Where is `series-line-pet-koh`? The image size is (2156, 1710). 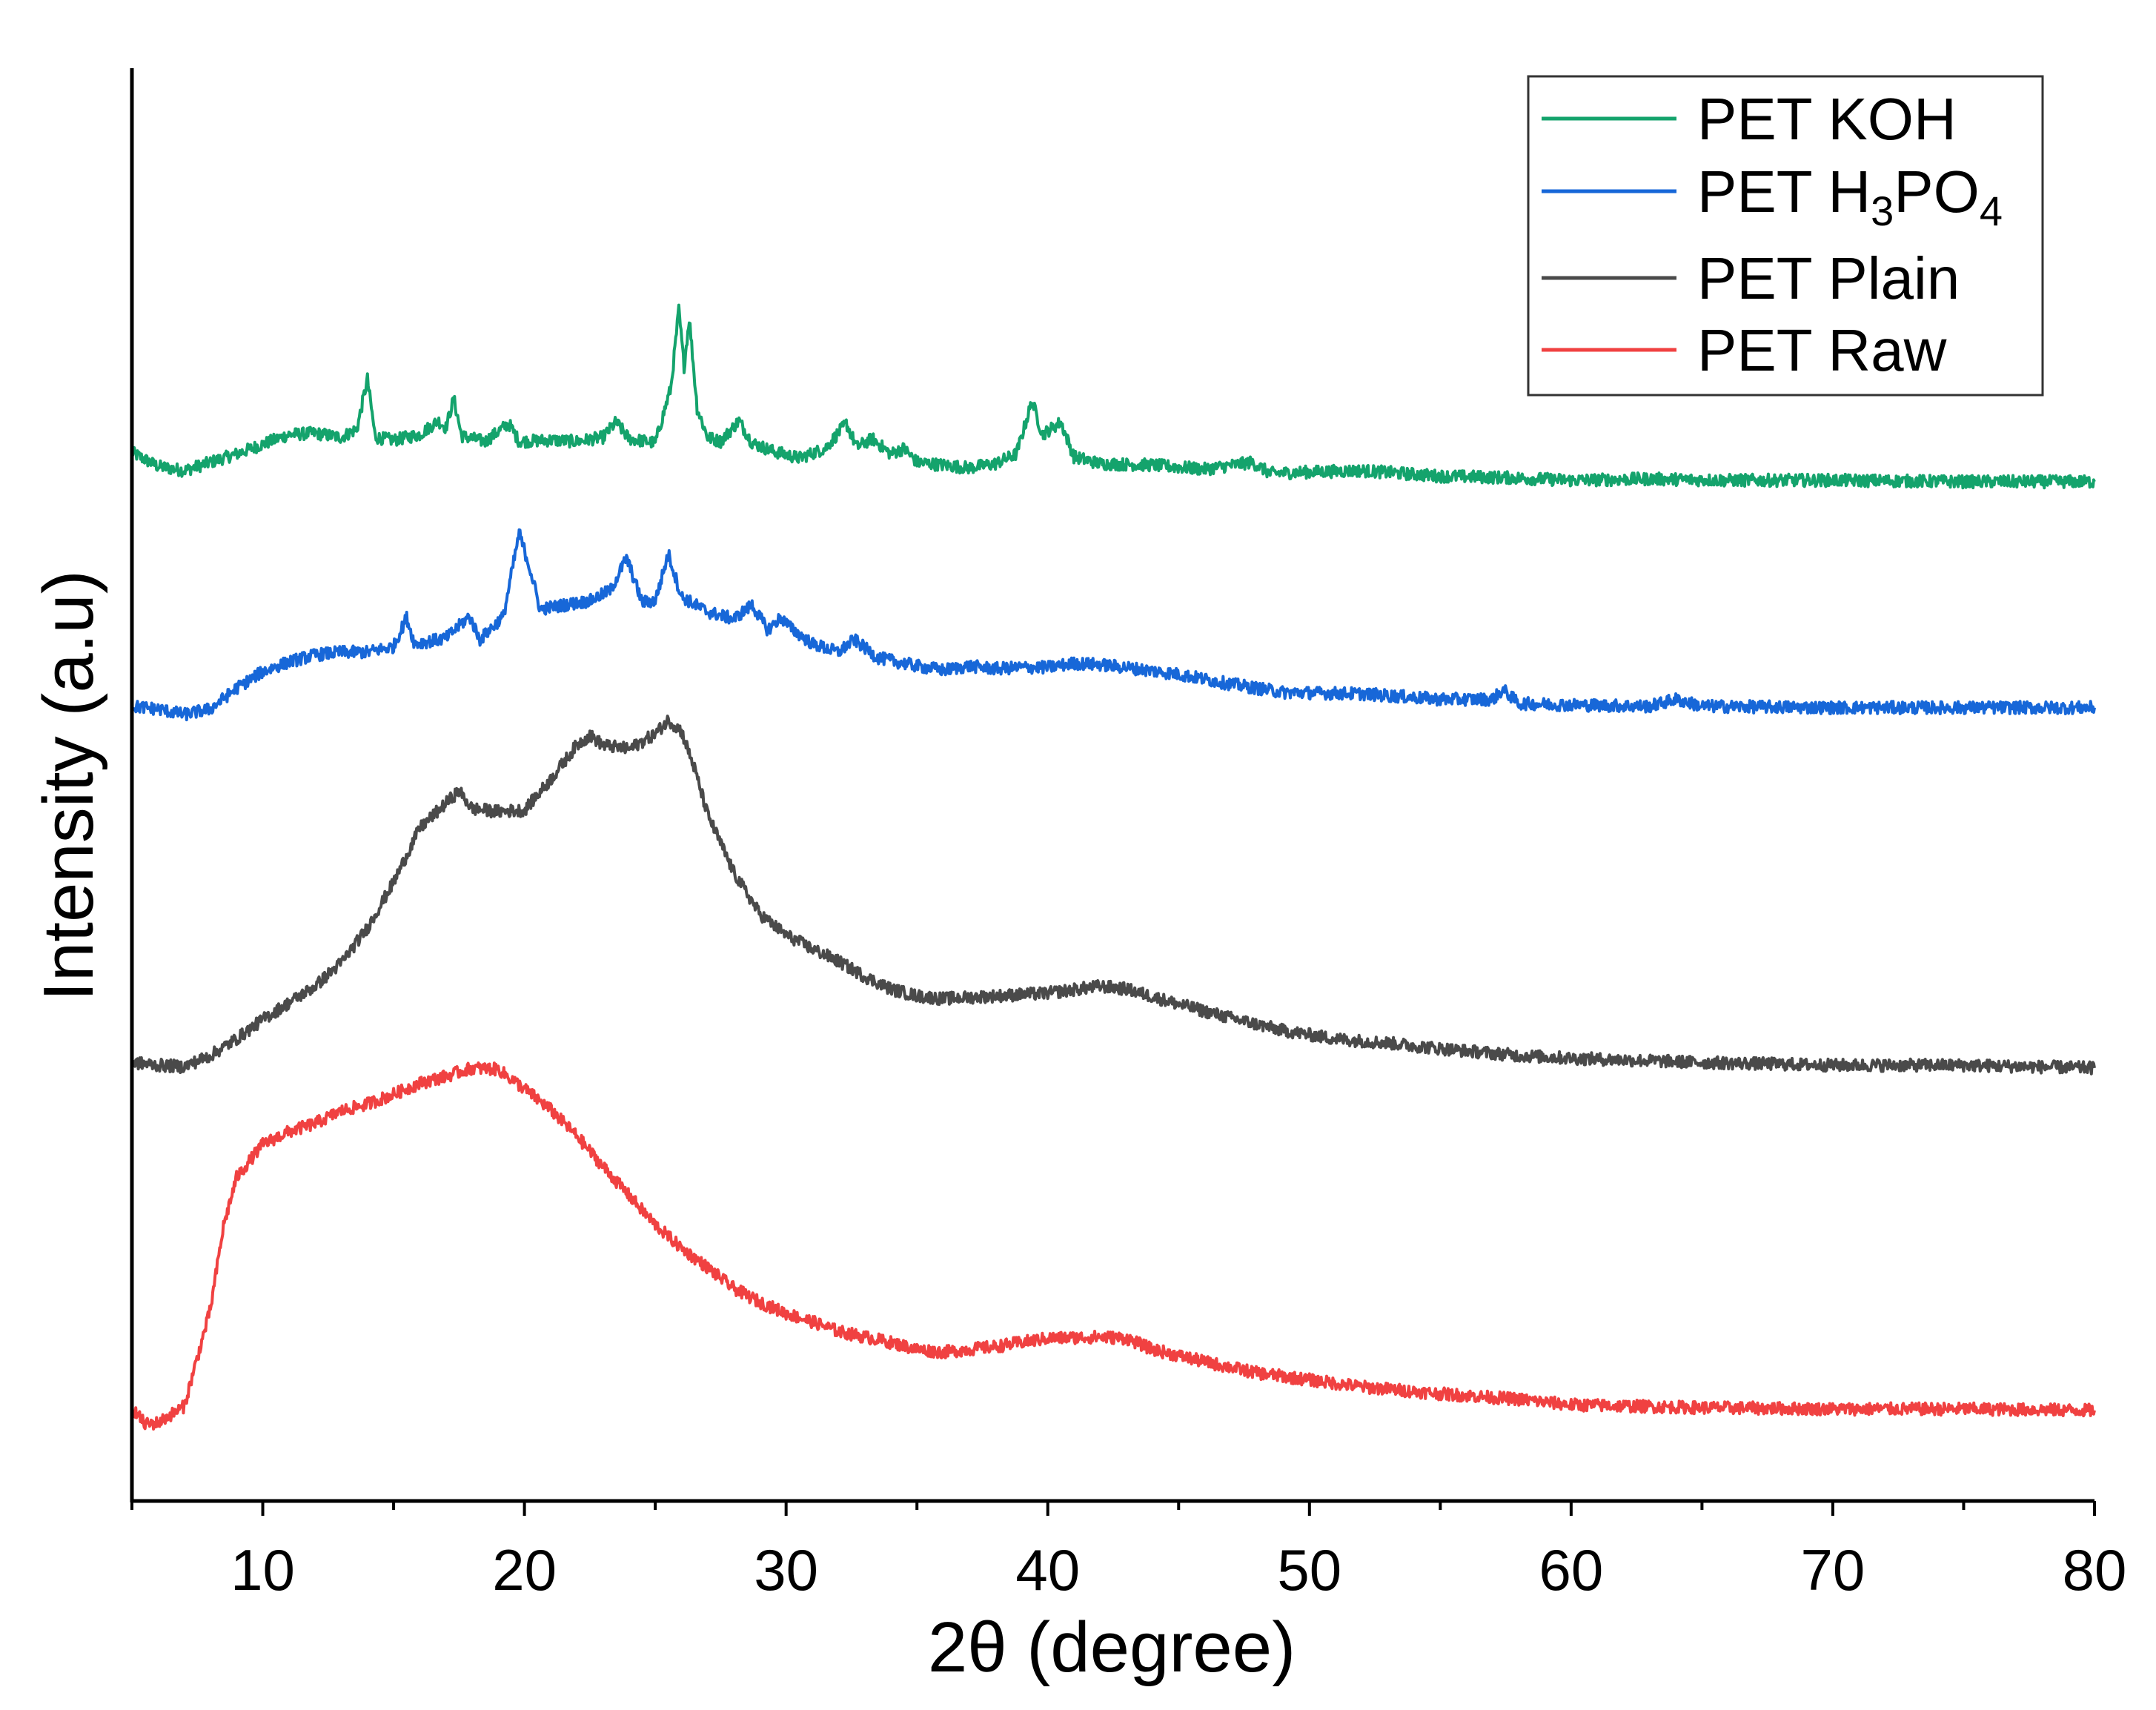 series-line-pet-koh is located at coordinates (1113, 396).